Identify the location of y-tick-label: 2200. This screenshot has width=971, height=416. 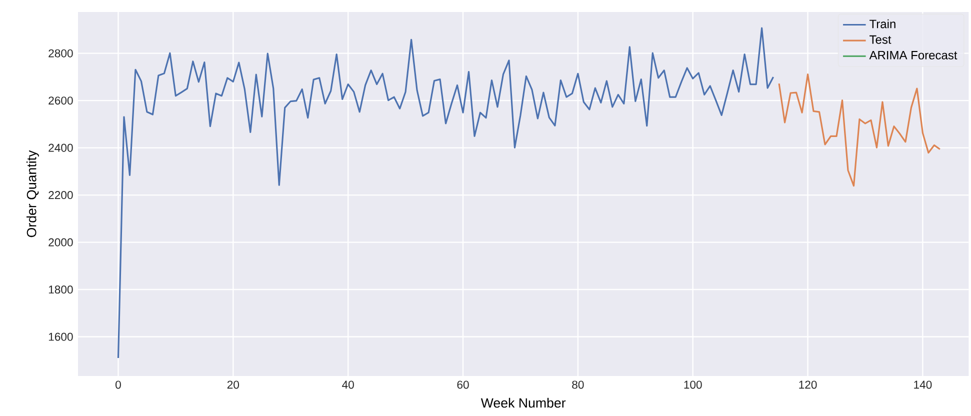
(60, 195).